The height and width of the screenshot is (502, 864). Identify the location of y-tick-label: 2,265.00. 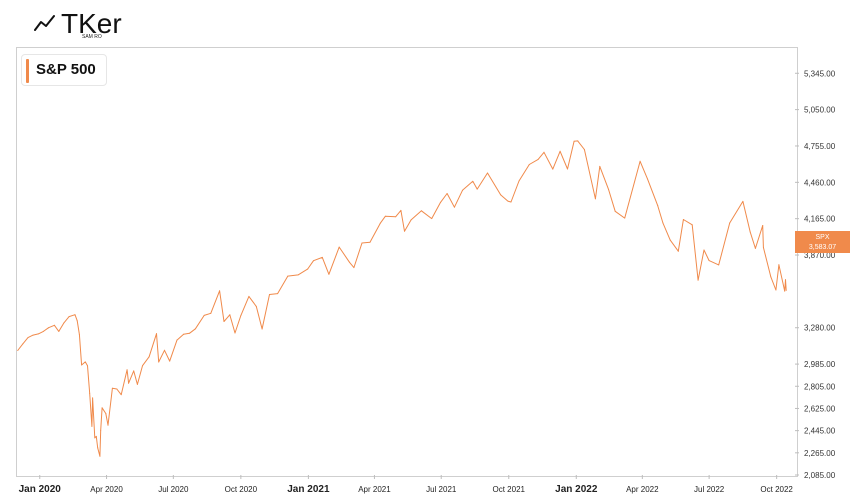
(820, 453).